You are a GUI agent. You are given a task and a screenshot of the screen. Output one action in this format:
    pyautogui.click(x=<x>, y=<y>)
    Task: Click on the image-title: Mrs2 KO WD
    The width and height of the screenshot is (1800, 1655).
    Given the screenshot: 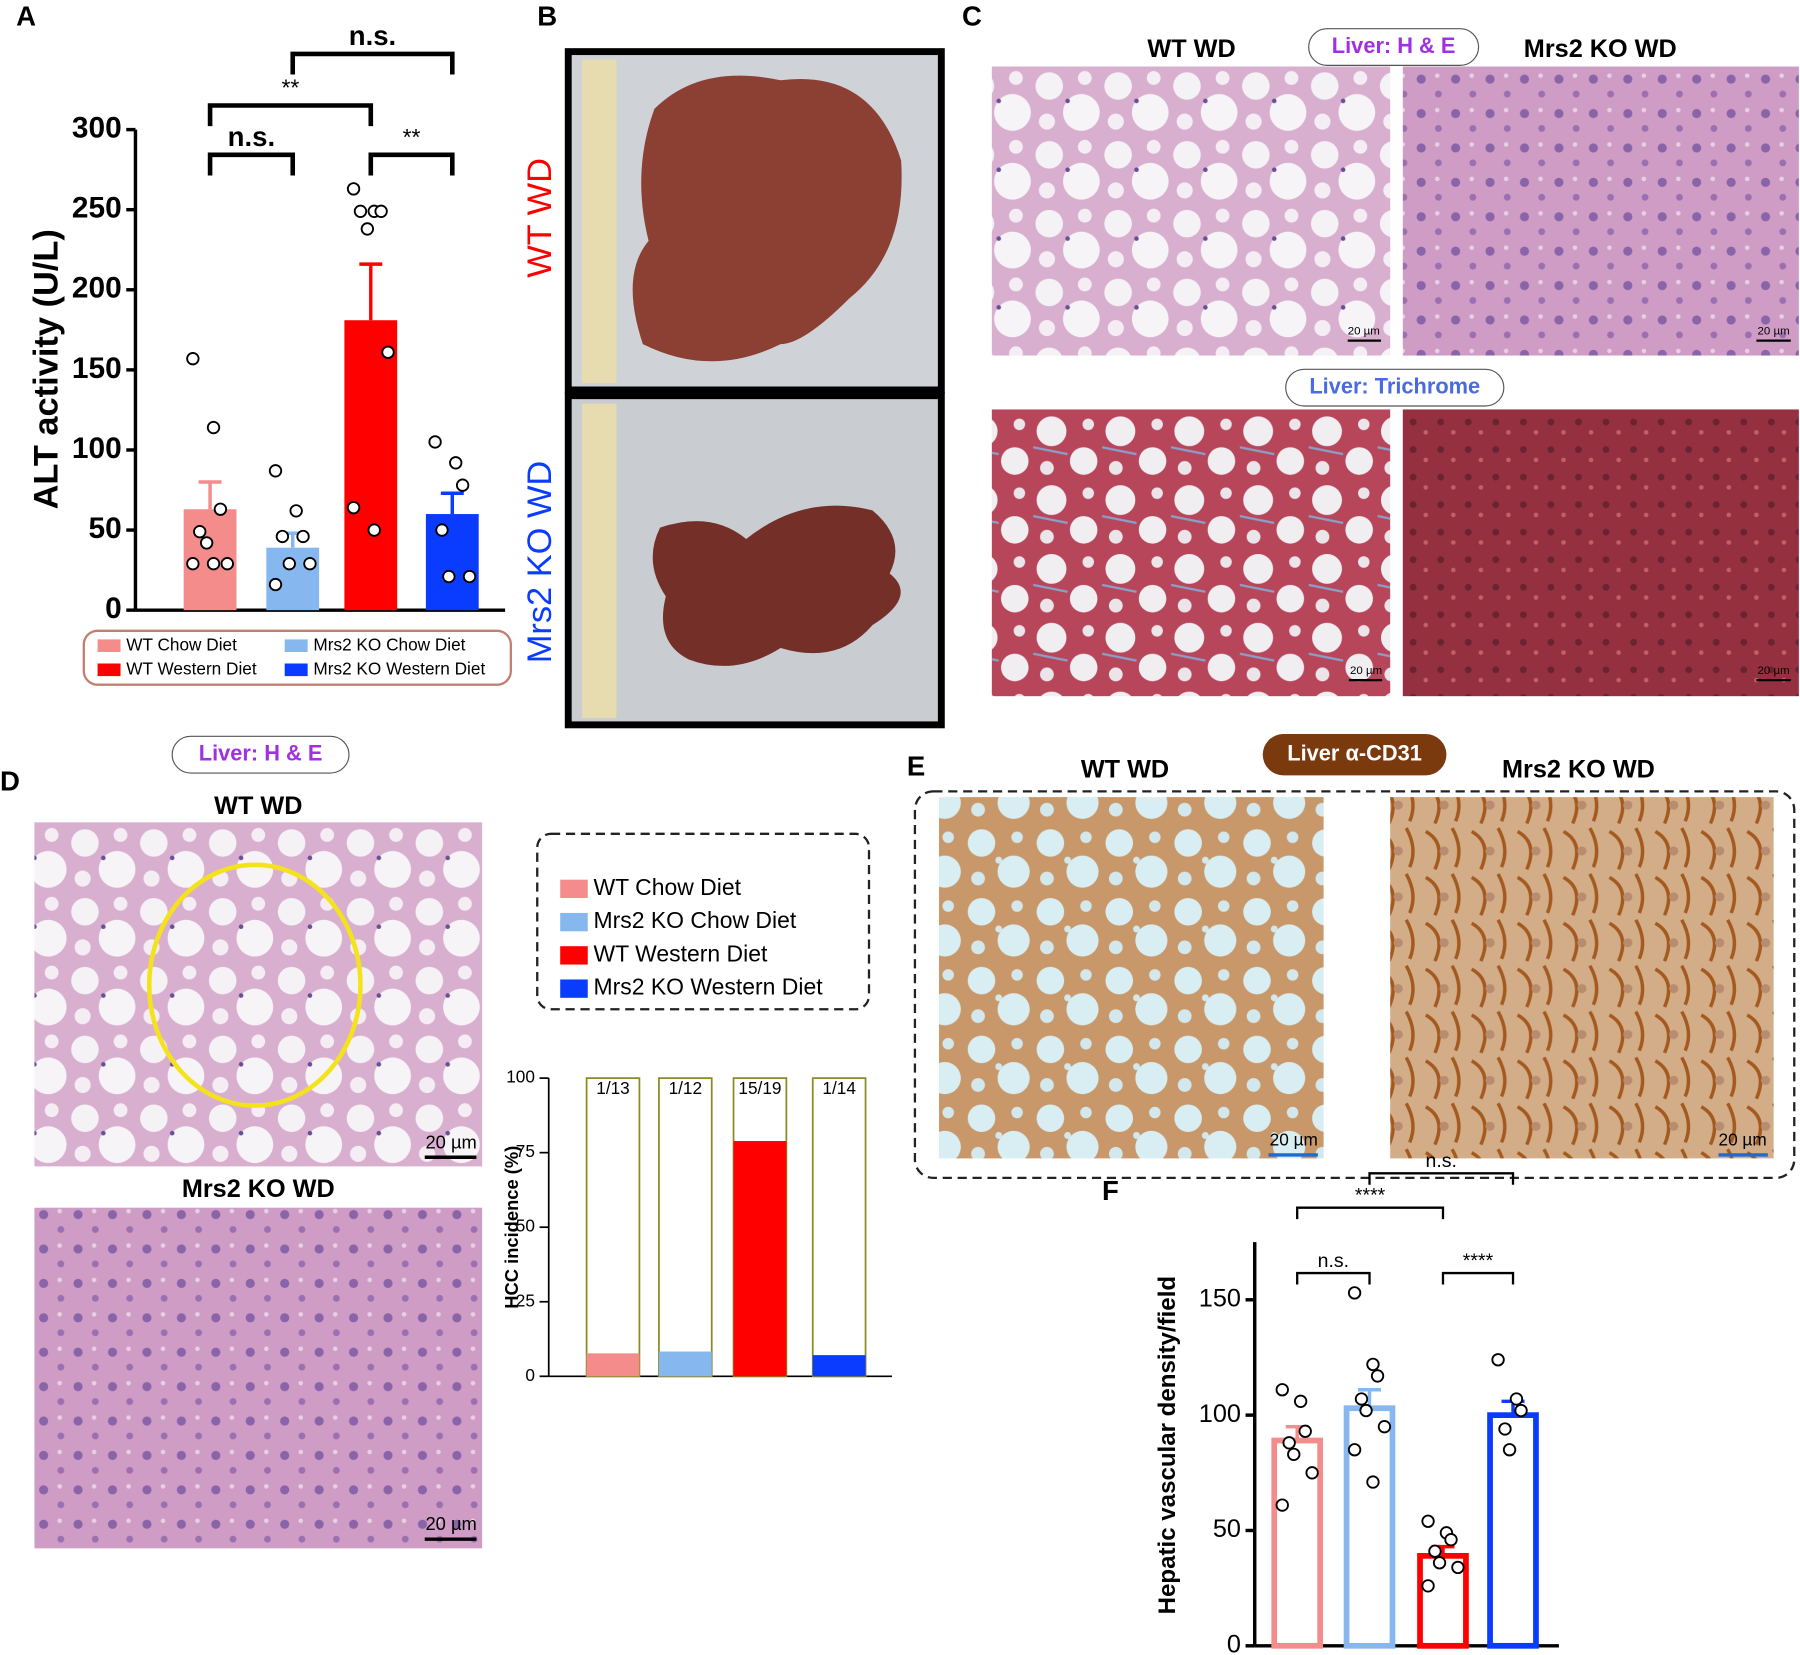 What is the action you would take?
    pyautogui.click(x=258, y=1189)
    